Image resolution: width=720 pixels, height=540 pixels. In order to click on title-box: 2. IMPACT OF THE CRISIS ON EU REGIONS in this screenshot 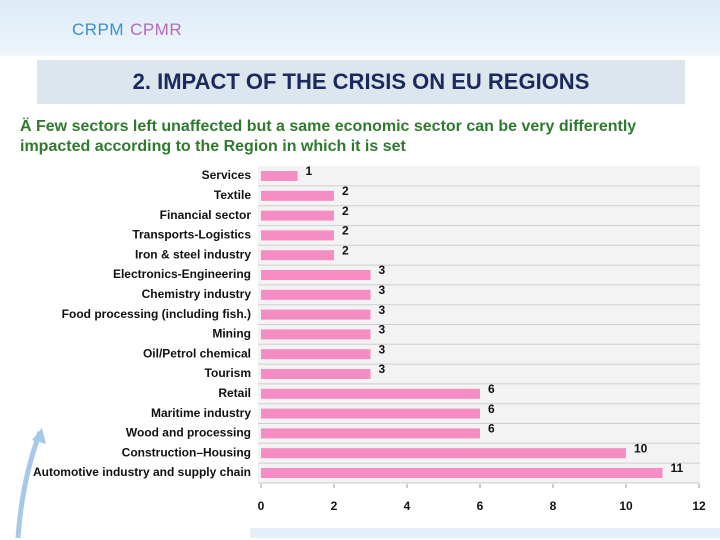, I will do `click(361, 82)`.